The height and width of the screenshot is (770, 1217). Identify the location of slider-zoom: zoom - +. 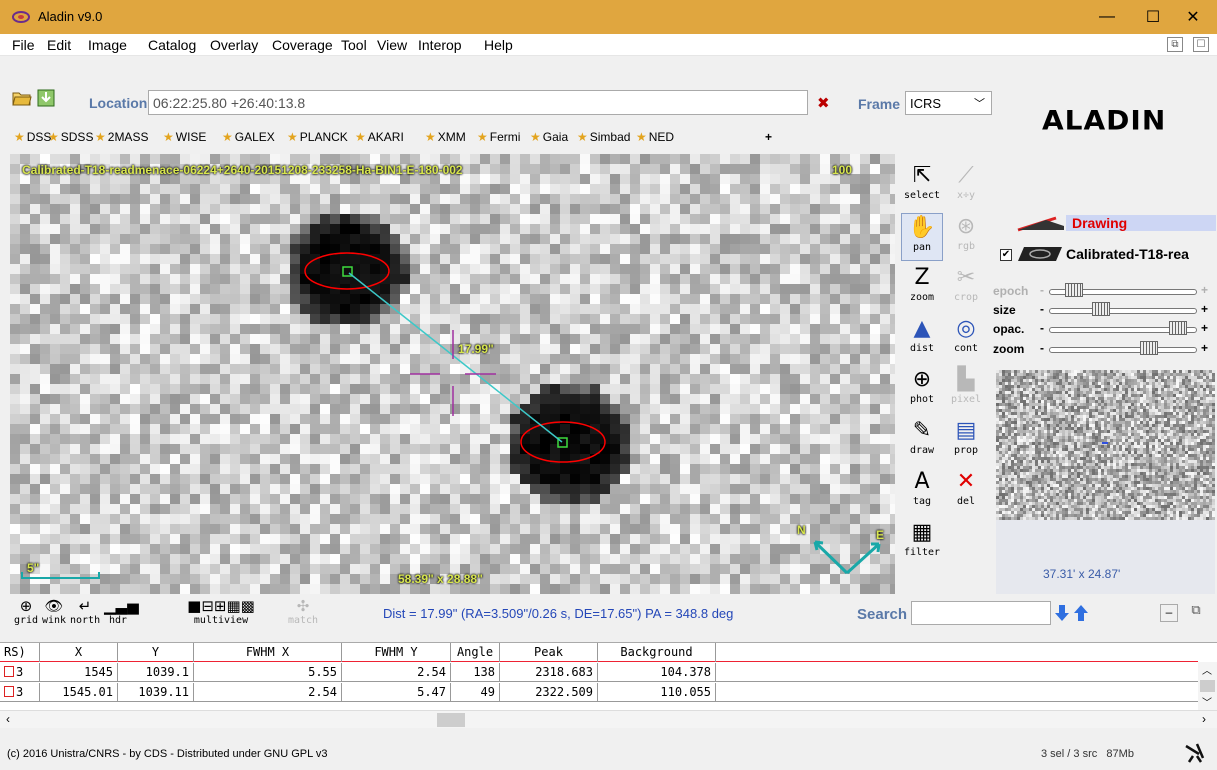
(1104, 349).